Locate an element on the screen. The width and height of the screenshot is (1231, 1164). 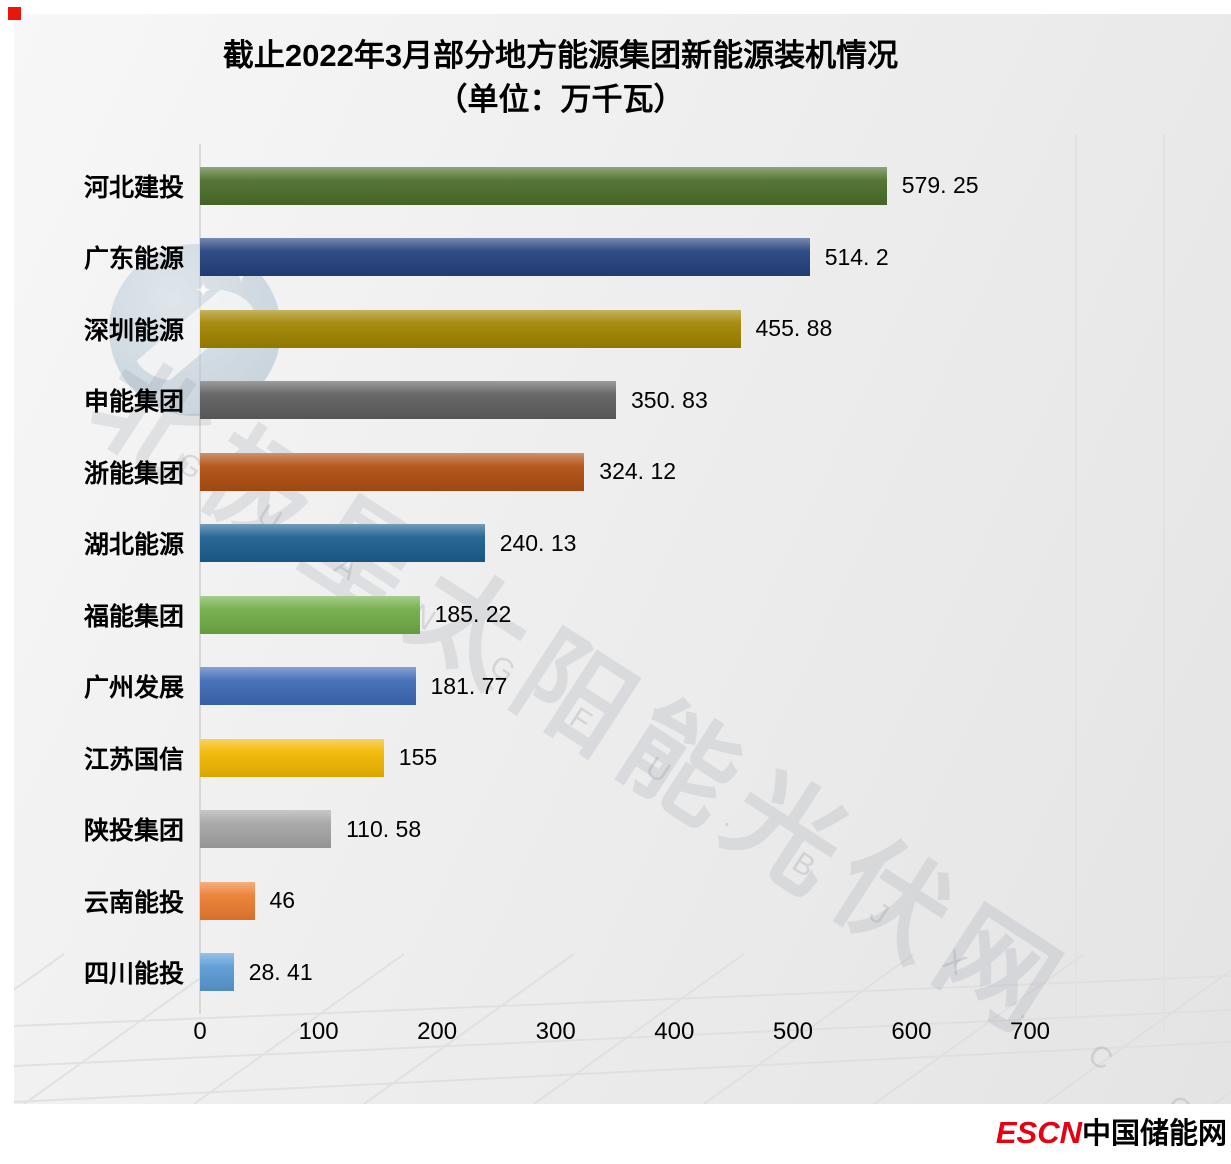
bar-row: 广州发展 181. 77 is located at coordinates (622, 687).